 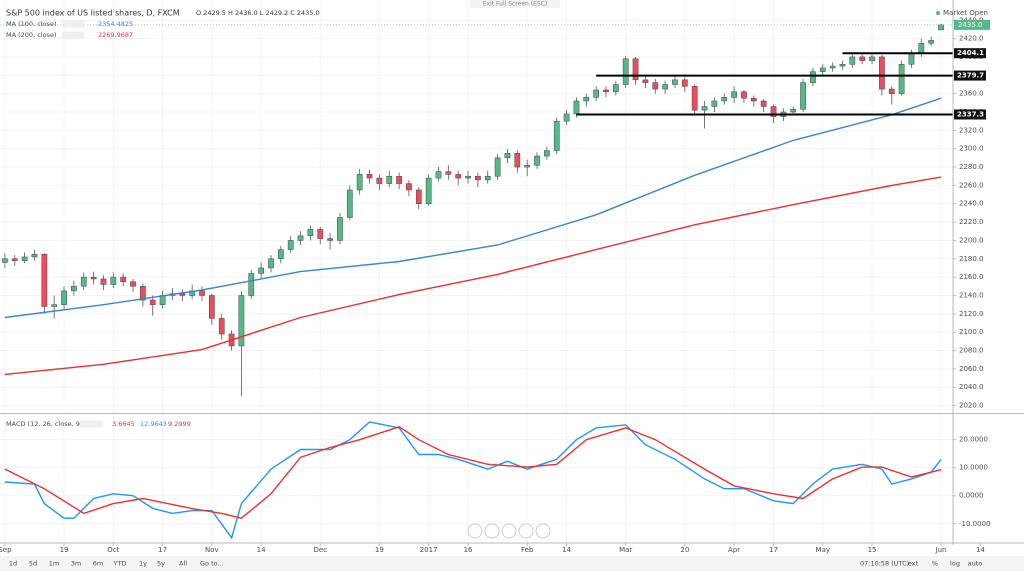 I want to click on last-price-label: 2435.0, so click(x=970, y=25).